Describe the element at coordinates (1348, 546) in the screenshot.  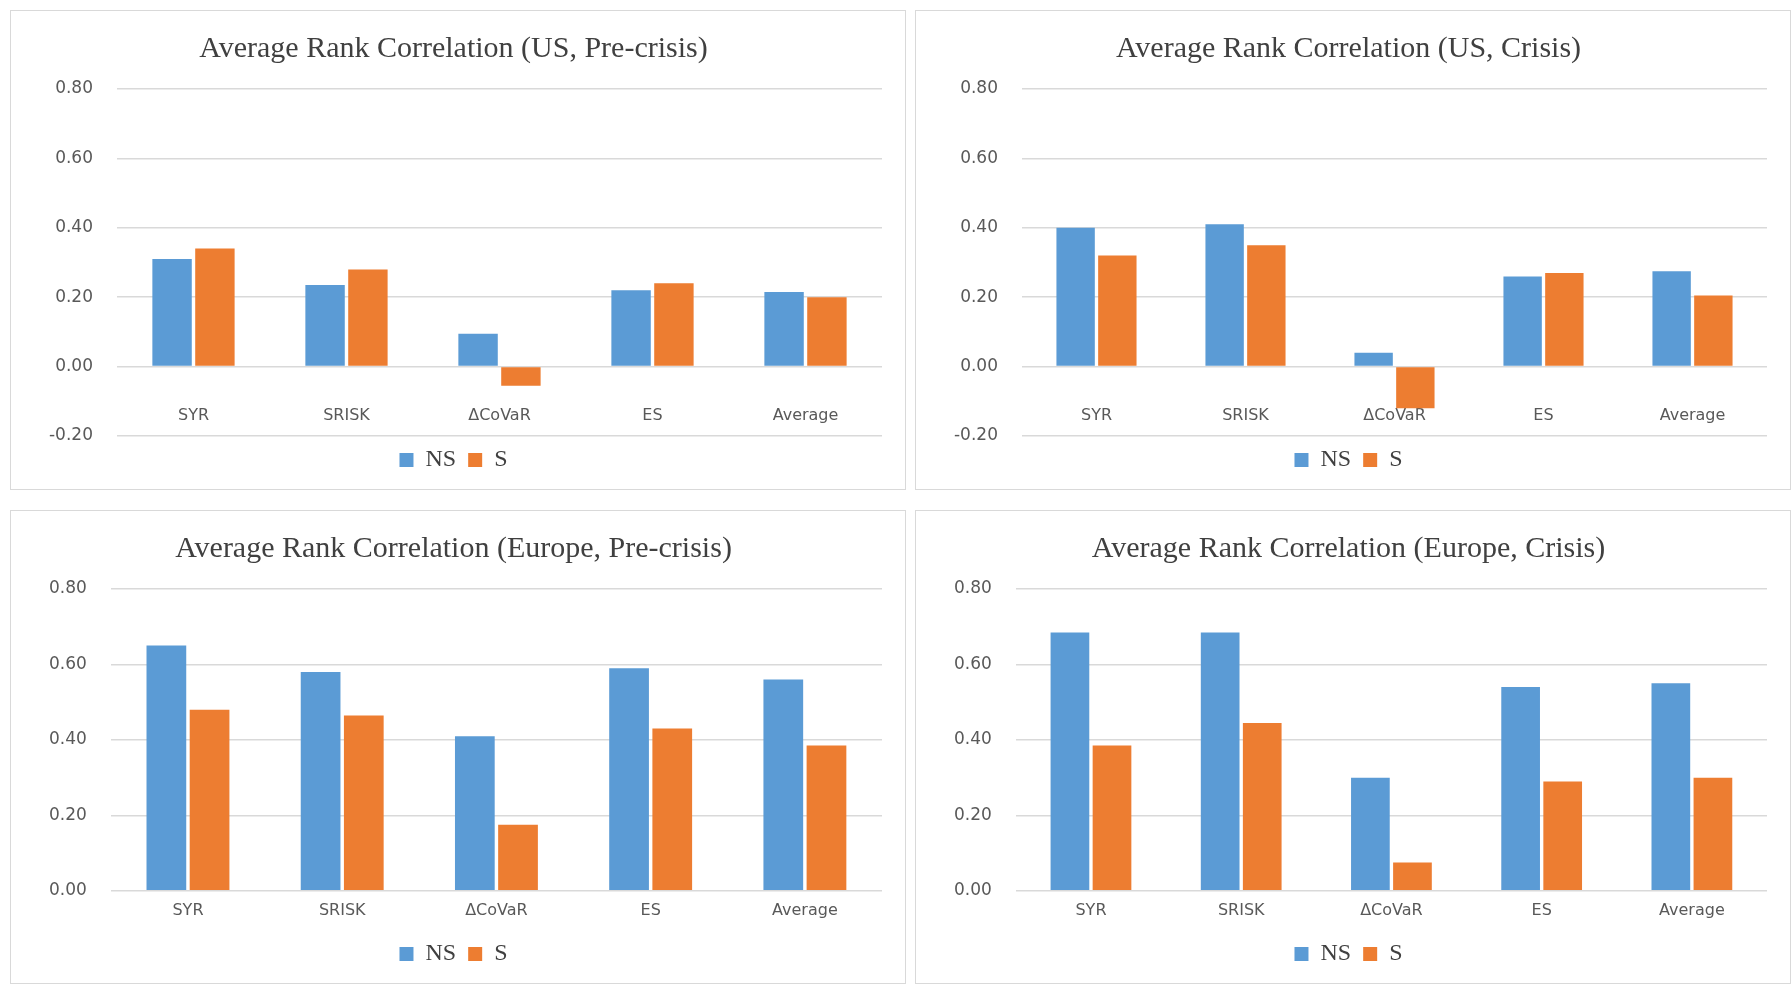
I see `chart-title: Average Rank Correlation (Europe, Crisis)` at that location.